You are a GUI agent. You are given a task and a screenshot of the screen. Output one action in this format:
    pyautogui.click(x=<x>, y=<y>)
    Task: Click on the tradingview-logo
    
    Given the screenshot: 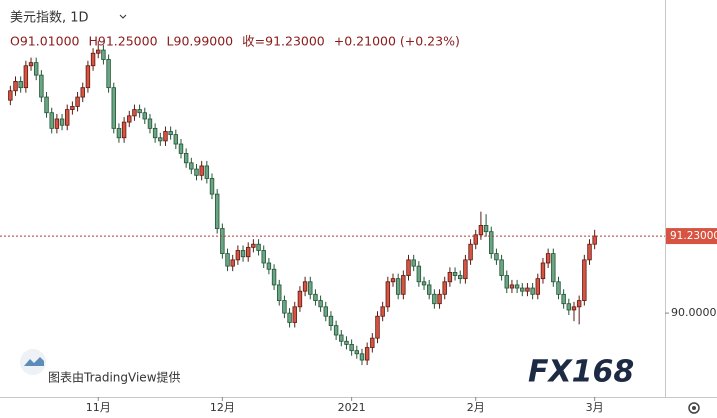 What is the action you would take?
    pyautogui.click(x=33, y=362)
    